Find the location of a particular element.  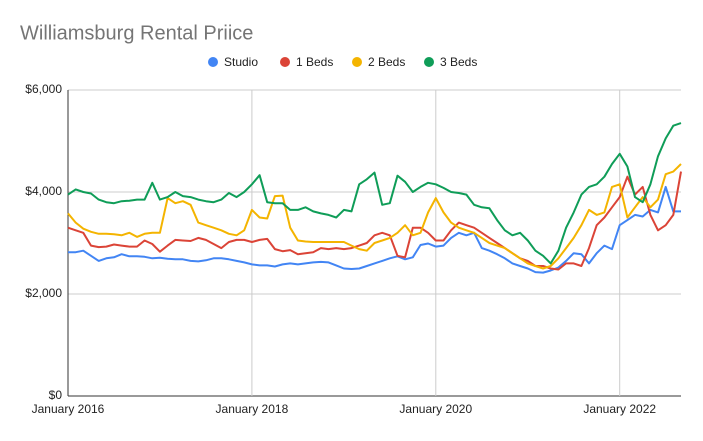

y-tick-label: $2,000 is located at coordinates (43, 293).